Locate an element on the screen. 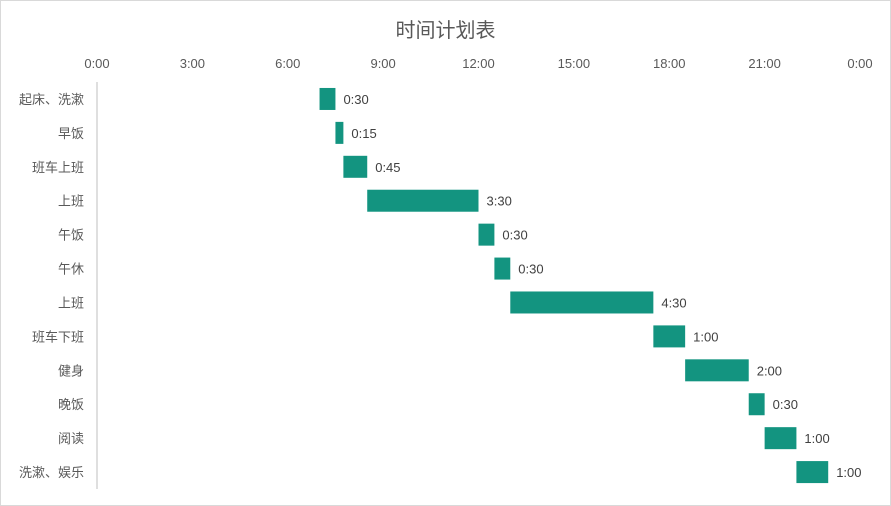 Image resolution: width=891 pixels, height=506 pixels. x-tick-label: 18:00 is located at coordinates (669, 63).